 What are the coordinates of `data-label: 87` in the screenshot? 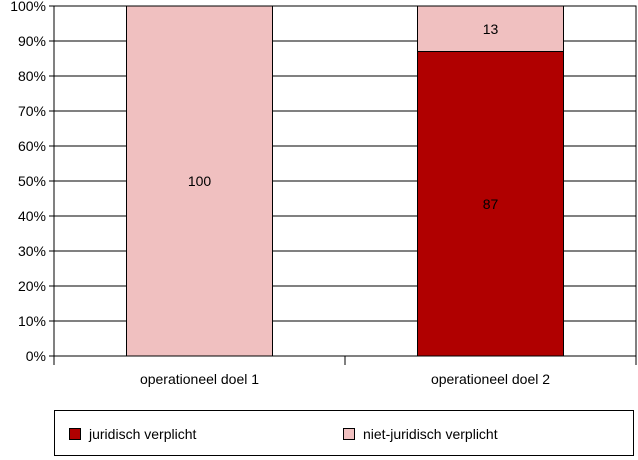 It's located at (491, 204).